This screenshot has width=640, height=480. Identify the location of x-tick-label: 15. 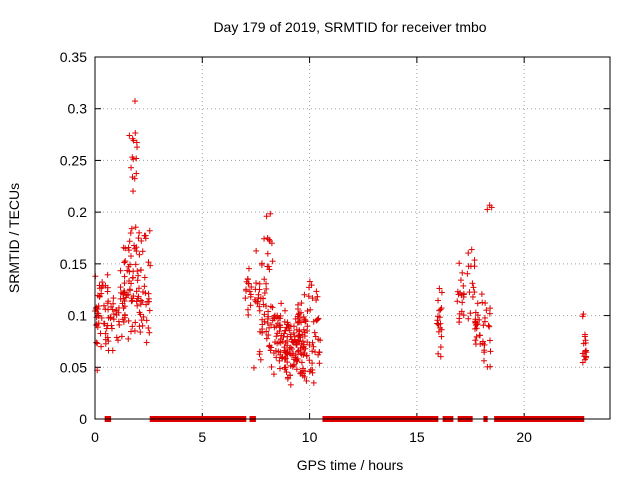
(417, 437).